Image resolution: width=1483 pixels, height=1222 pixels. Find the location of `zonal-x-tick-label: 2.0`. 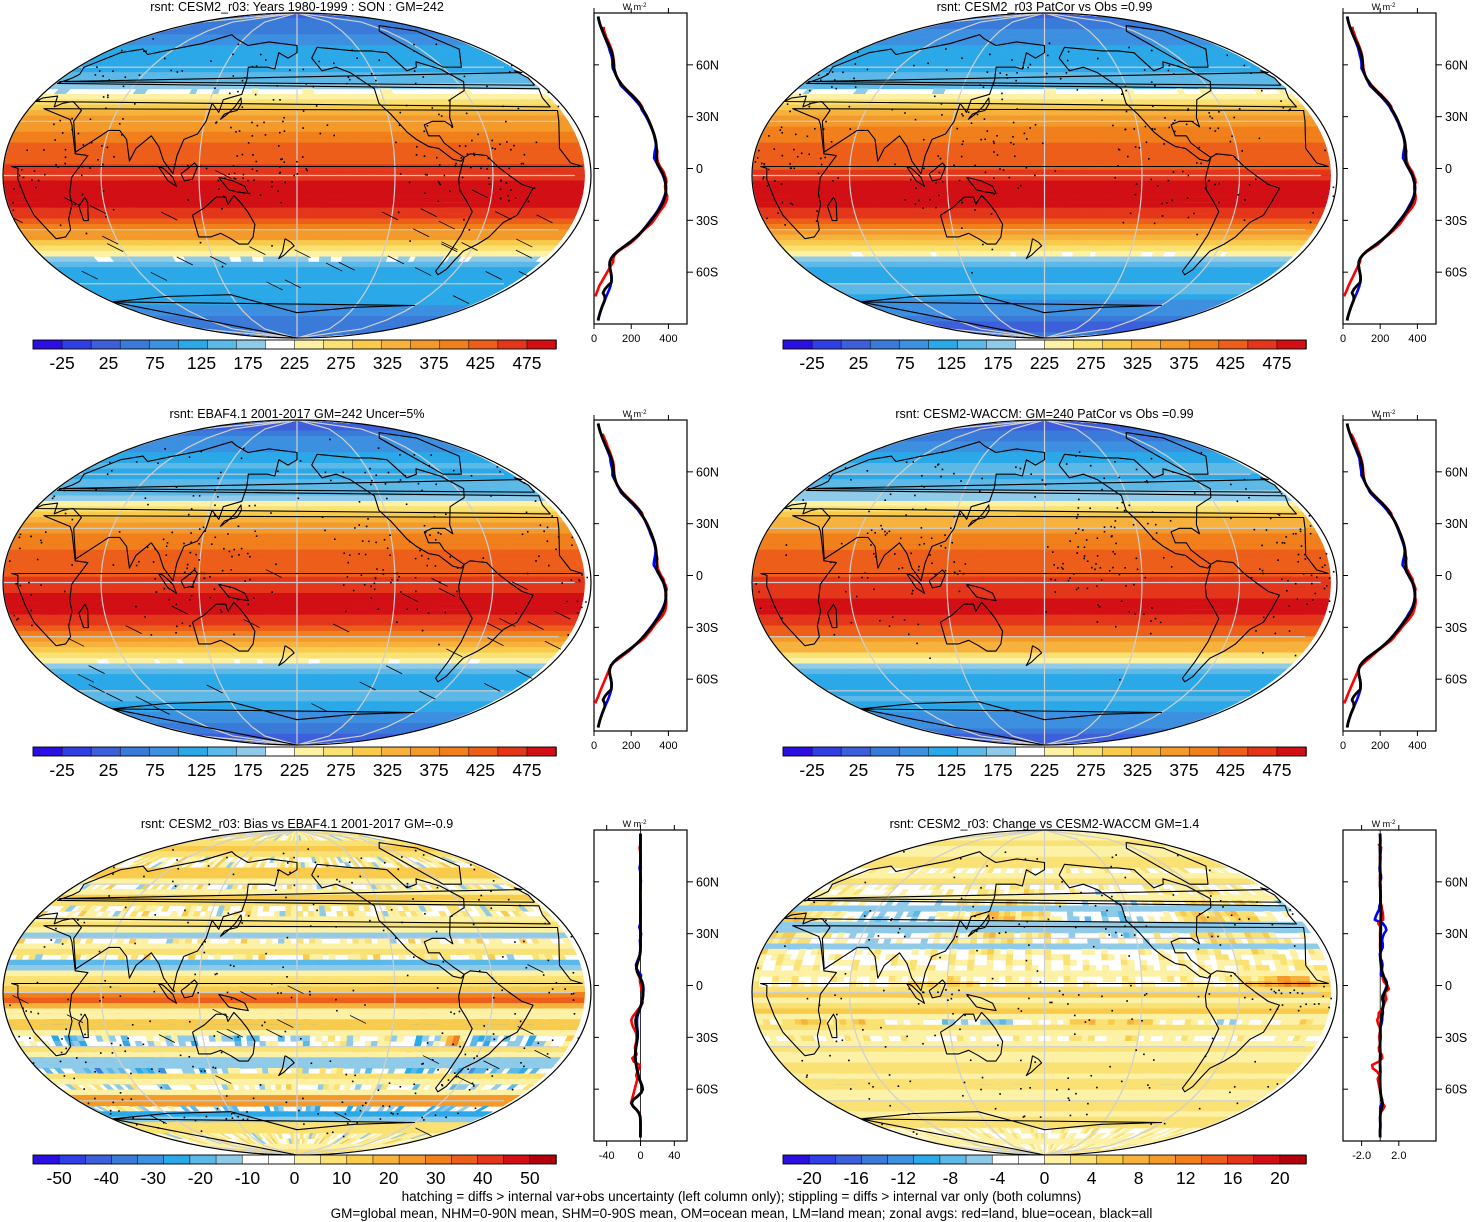

zonal-x-tick-label: 2.0 is located at coordinates (1398, 1156).